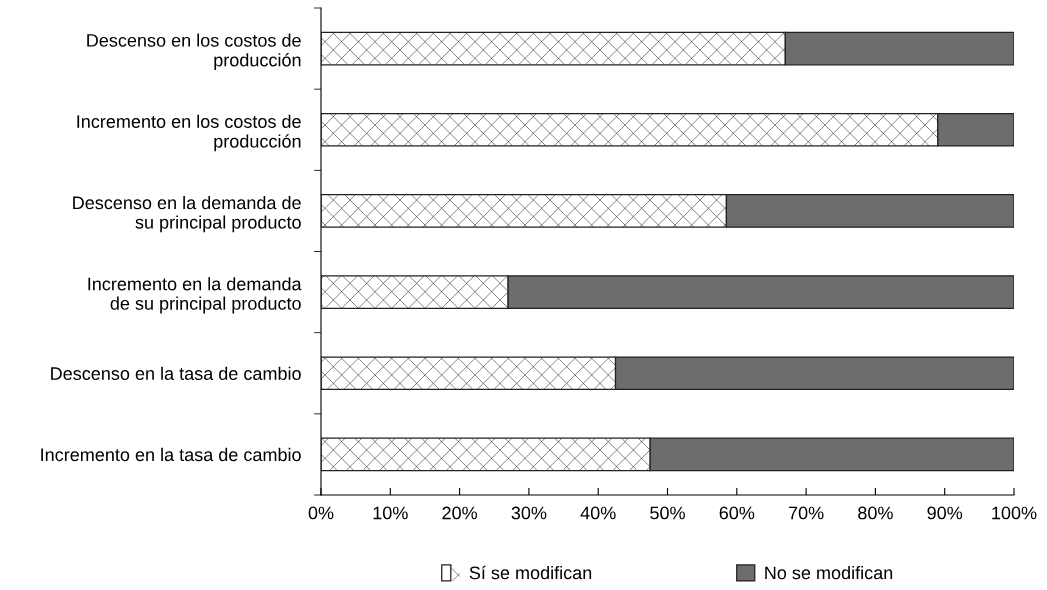  What do you see at coordinates (806, 513) in the screenshot?
I see `x-tick-label: 70%` at bounding box center [806, 513].